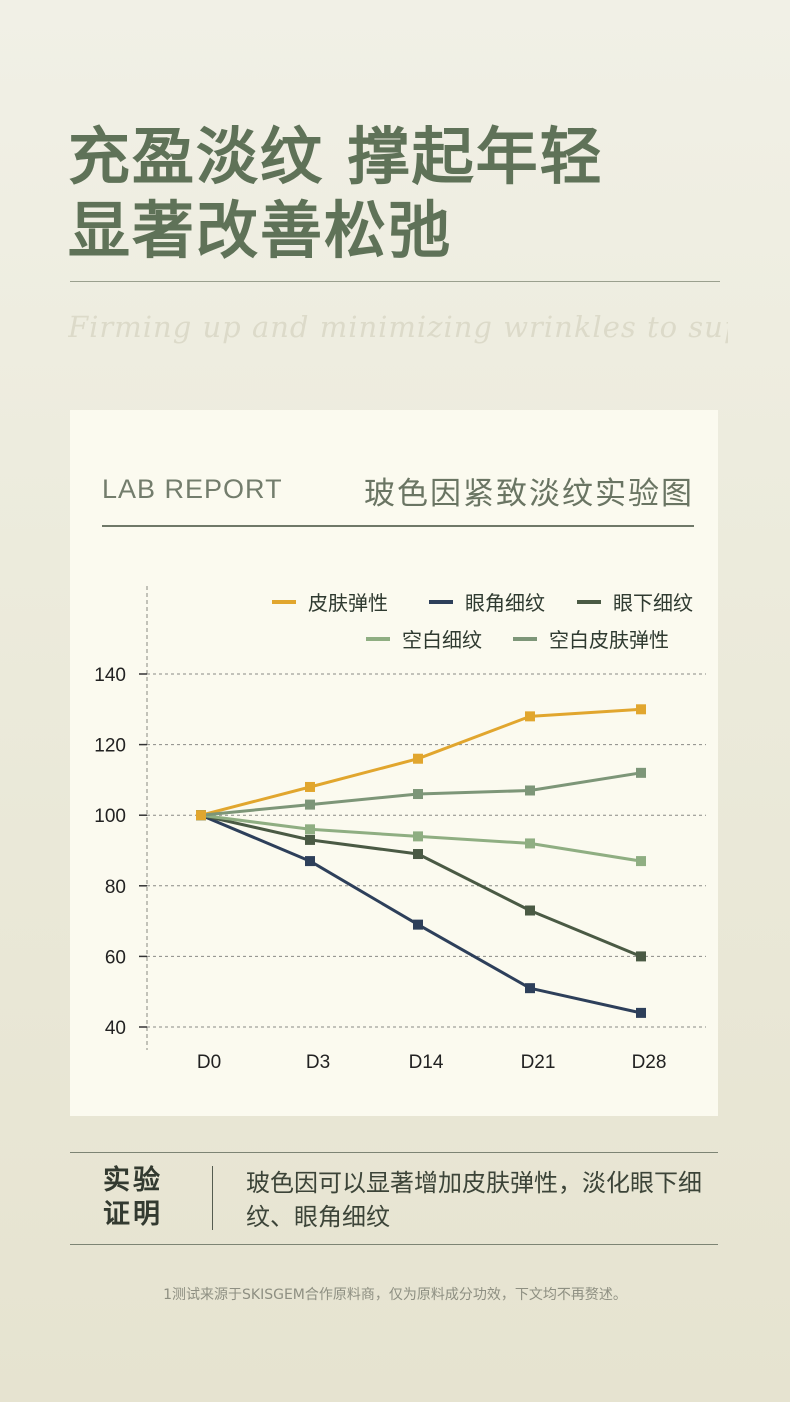  Describe the element at coordinates (395, 1295) in the screenshot. I see `footnote: 1测试来源于SKISGEM合作原料商，仅为原料成分功效，下文均不再赘述。` at that location.